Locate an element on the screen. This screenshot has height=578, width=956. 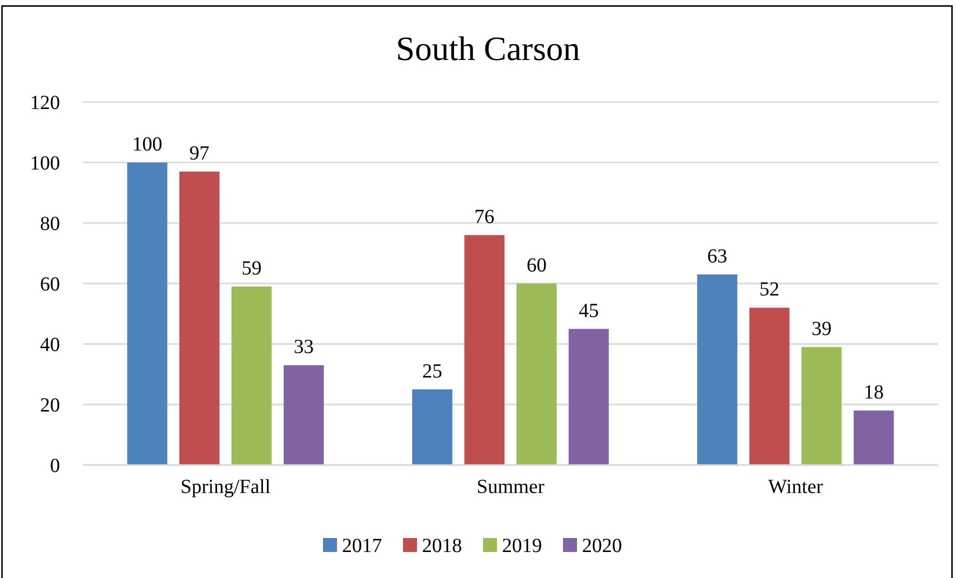
data-label: 45 is located at coordinates (588, 311).